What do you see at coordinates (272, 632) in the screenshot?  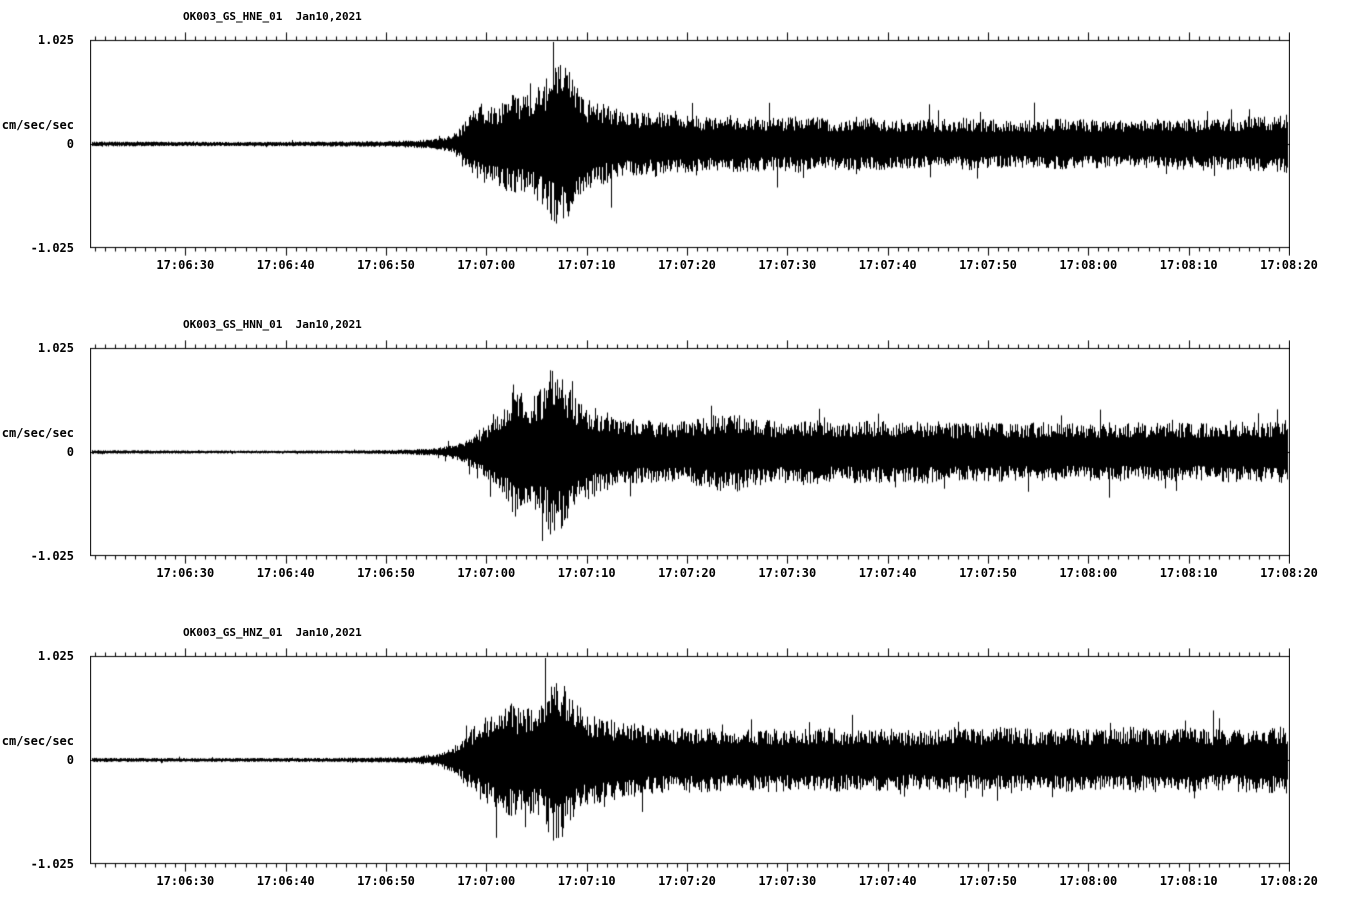 I see `chart-title: OK003_GS_HNZ_01 Jan10,2021` at bounding box center [272, 632].